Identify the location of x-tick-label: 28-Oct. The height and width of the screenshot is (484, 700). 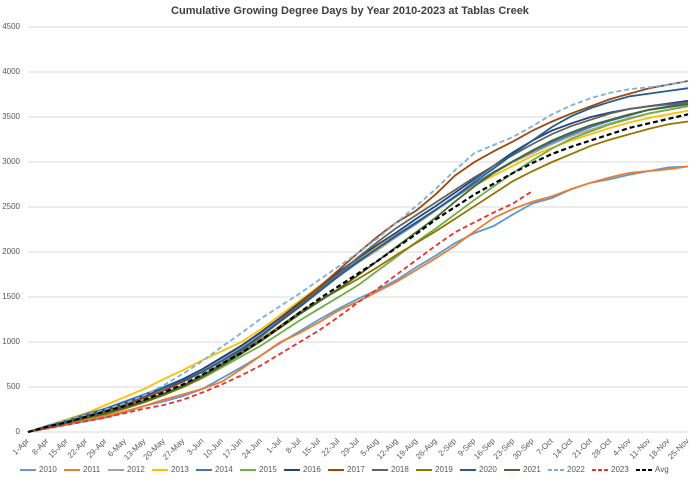
(602, 448).